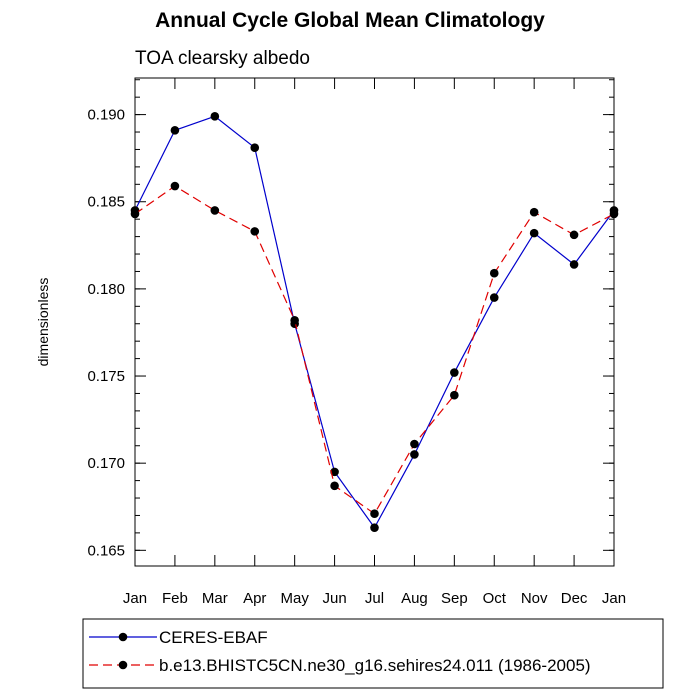 This screenshot has width=700, height=700. Describe the element at coordinates (574, 598) in the screenshot. I see `x-tick-label: Dec` at that location.